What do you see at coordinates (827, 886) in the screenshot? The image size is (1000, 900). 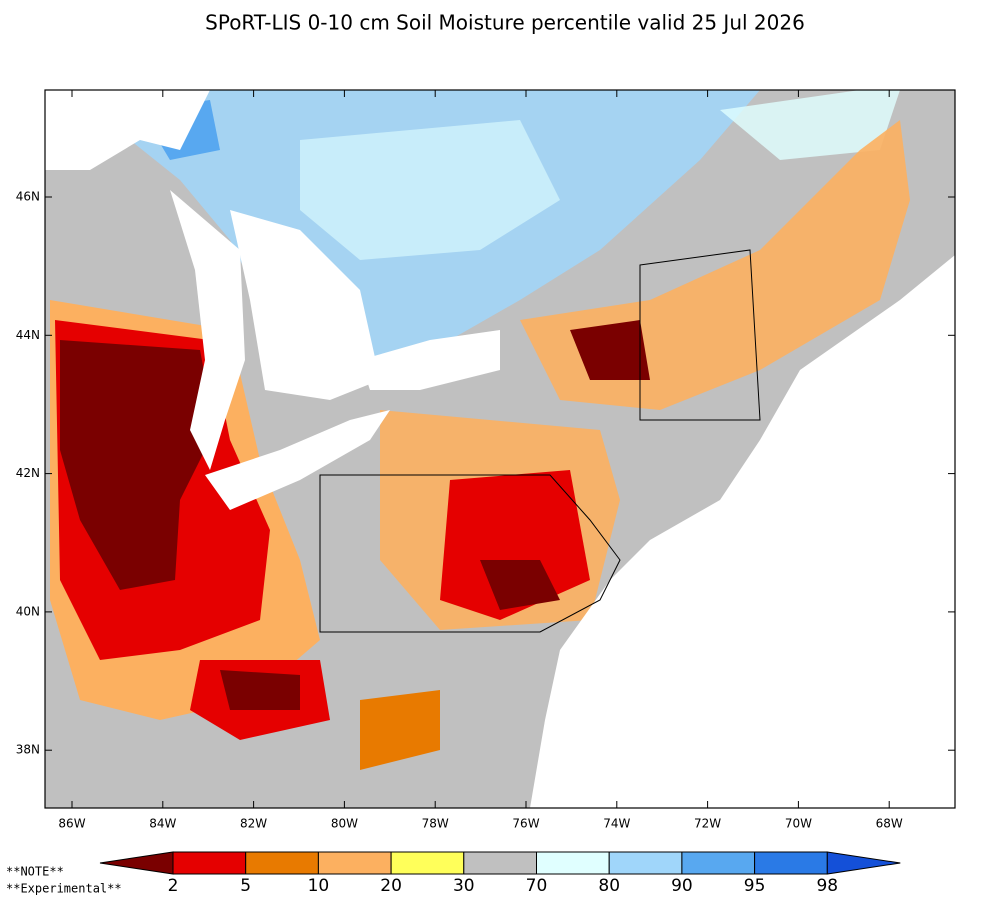 I see `colorbar-label: 98` at bounding box center [827, 886].